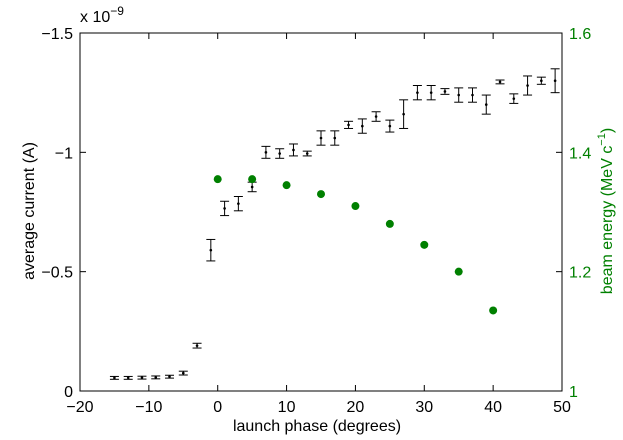  What do you see at coordinates (102, 15) in the screenshot?
I see `y-left-exponent-label: x 10−9` at bounding box center [102, 15].